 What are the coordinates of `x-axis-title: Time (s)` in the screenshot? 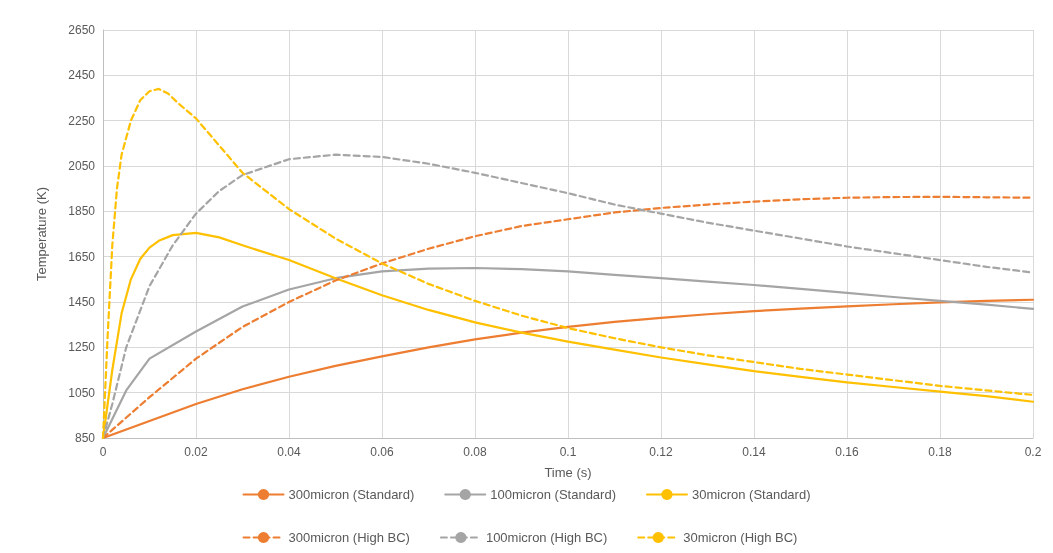 It's located at (568, 472).